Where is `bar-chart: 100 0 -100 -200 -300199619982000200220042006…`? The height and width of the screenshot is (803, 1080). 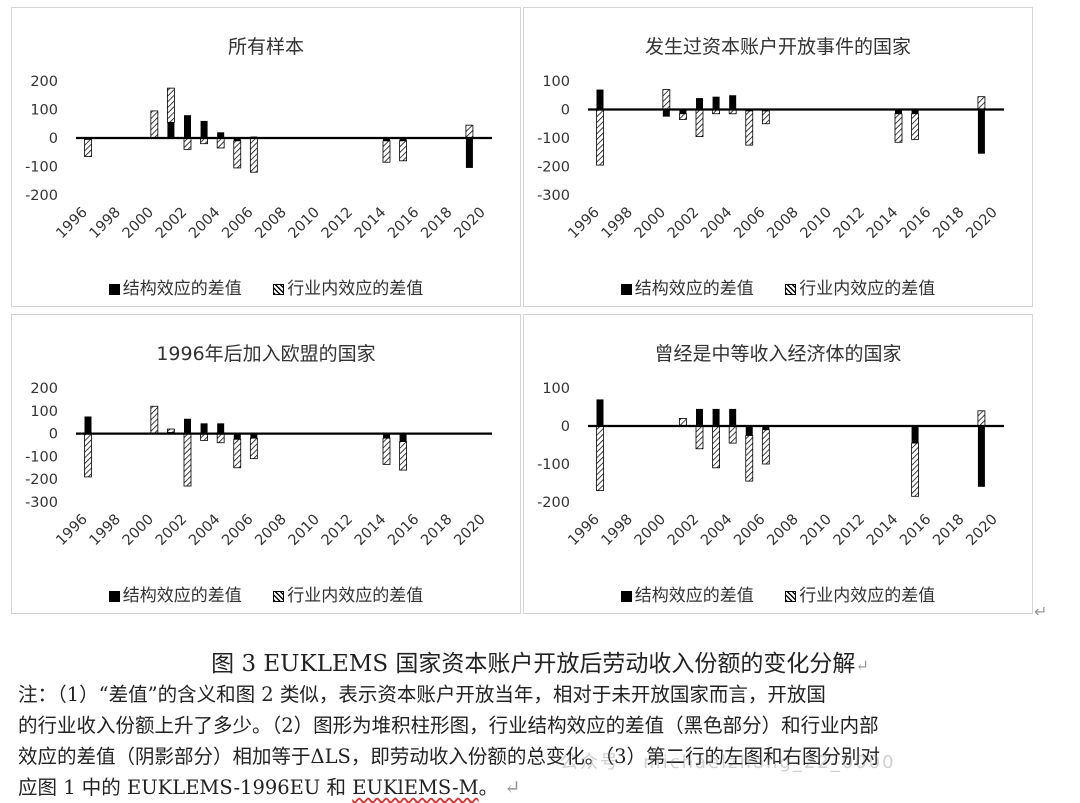
bar-chart: 100 0 -100 -200 -300199619982000200220042006… is located at coordinates (770, 158).